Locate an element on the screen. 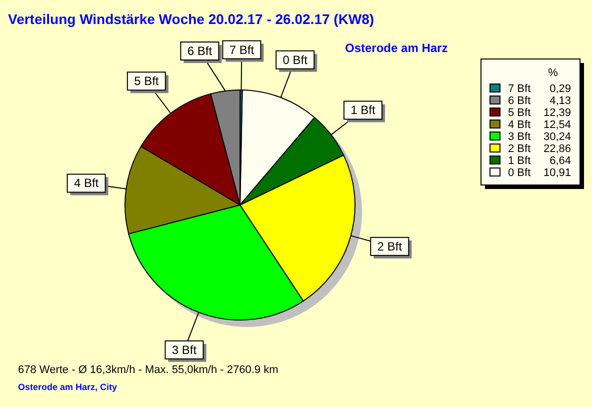 This screenshot has height=407, width=592. slice-label: 7 Bft is located at coordinates (242, 49).